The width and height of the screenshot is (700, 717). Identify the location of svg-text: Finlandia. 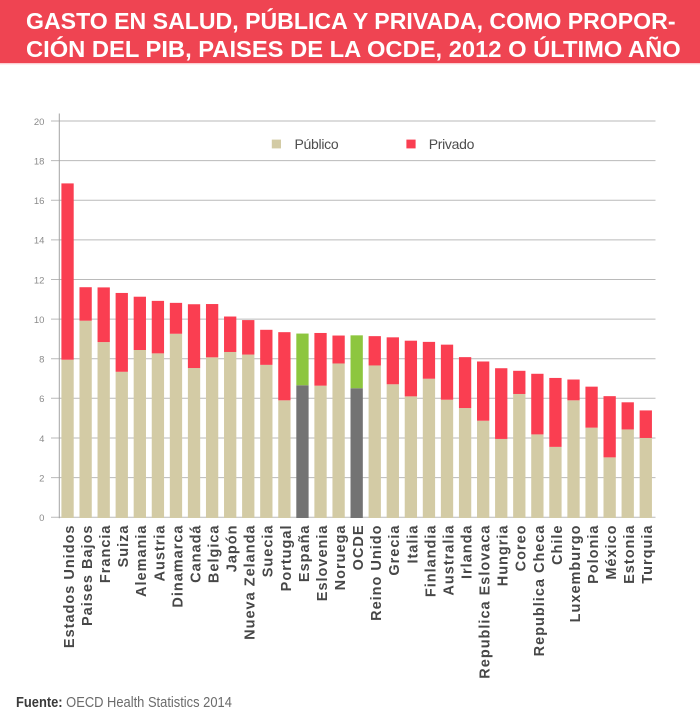
(431, 561).